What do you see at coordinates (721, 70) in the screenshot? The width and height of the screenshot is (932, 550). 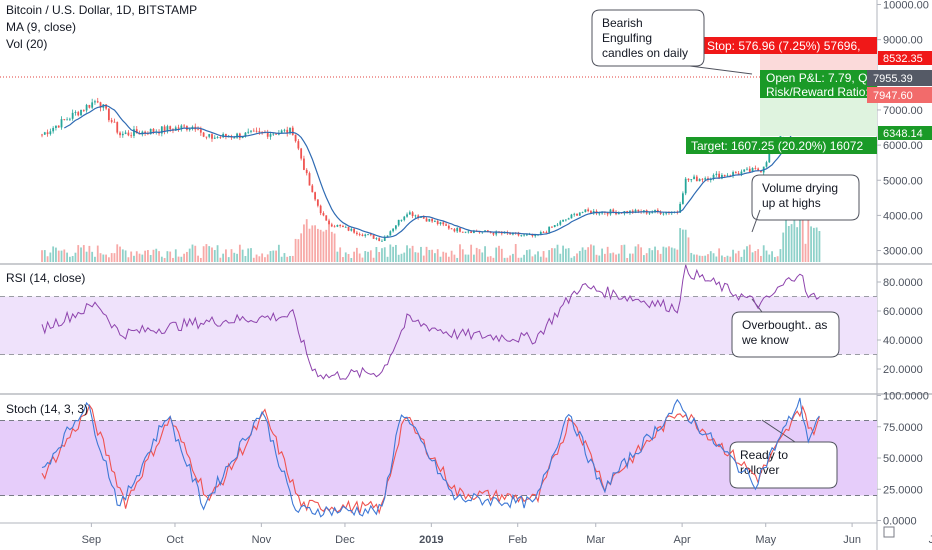 I see `callout-engulfing-pointer` at bounding box center [721, 70].